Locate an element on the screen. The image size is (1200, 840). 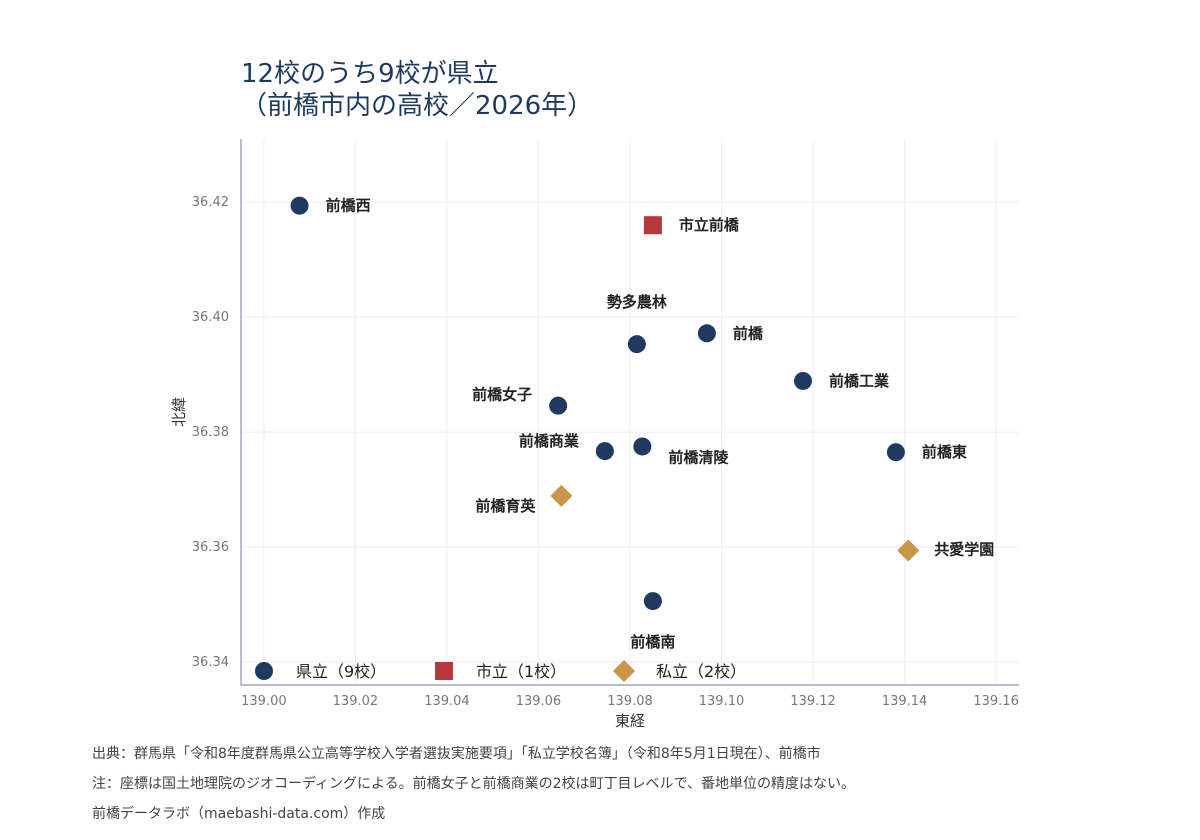
x-tick-label: 139.04 is located at coordinates (447, 701).